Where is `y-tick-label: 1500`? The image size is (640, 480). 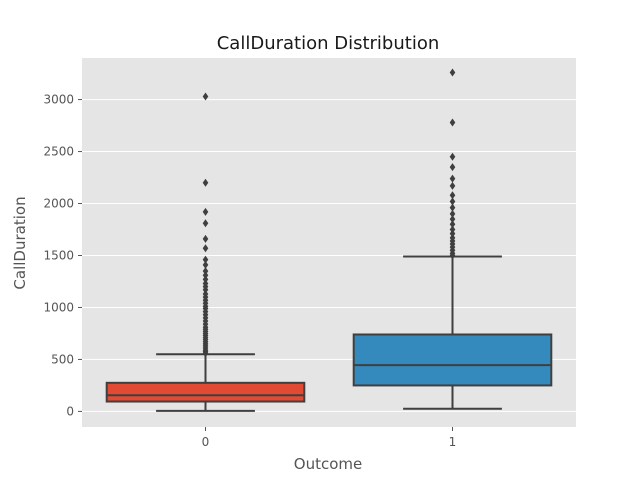
y-tick-label: 1500 is located at coordinates (58, 255).